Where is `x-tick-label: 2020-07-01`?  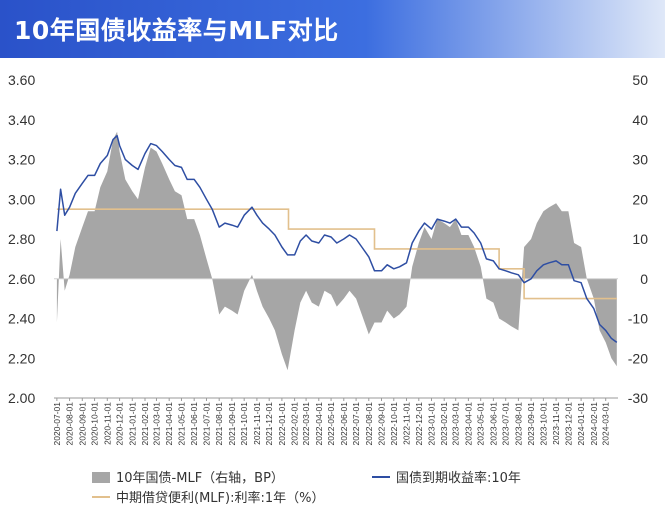
x-tick-label: 2020-07-01 is located at coordinates (57, 424).